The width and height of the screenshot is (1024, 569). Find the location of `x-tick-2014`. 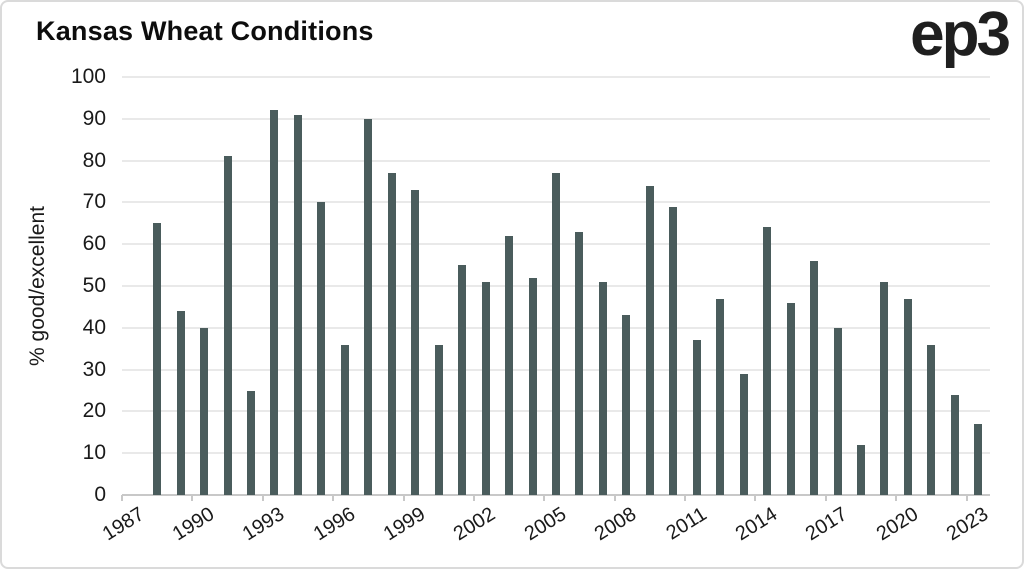

x-tick-2014 is located at coordinates (755, 498).